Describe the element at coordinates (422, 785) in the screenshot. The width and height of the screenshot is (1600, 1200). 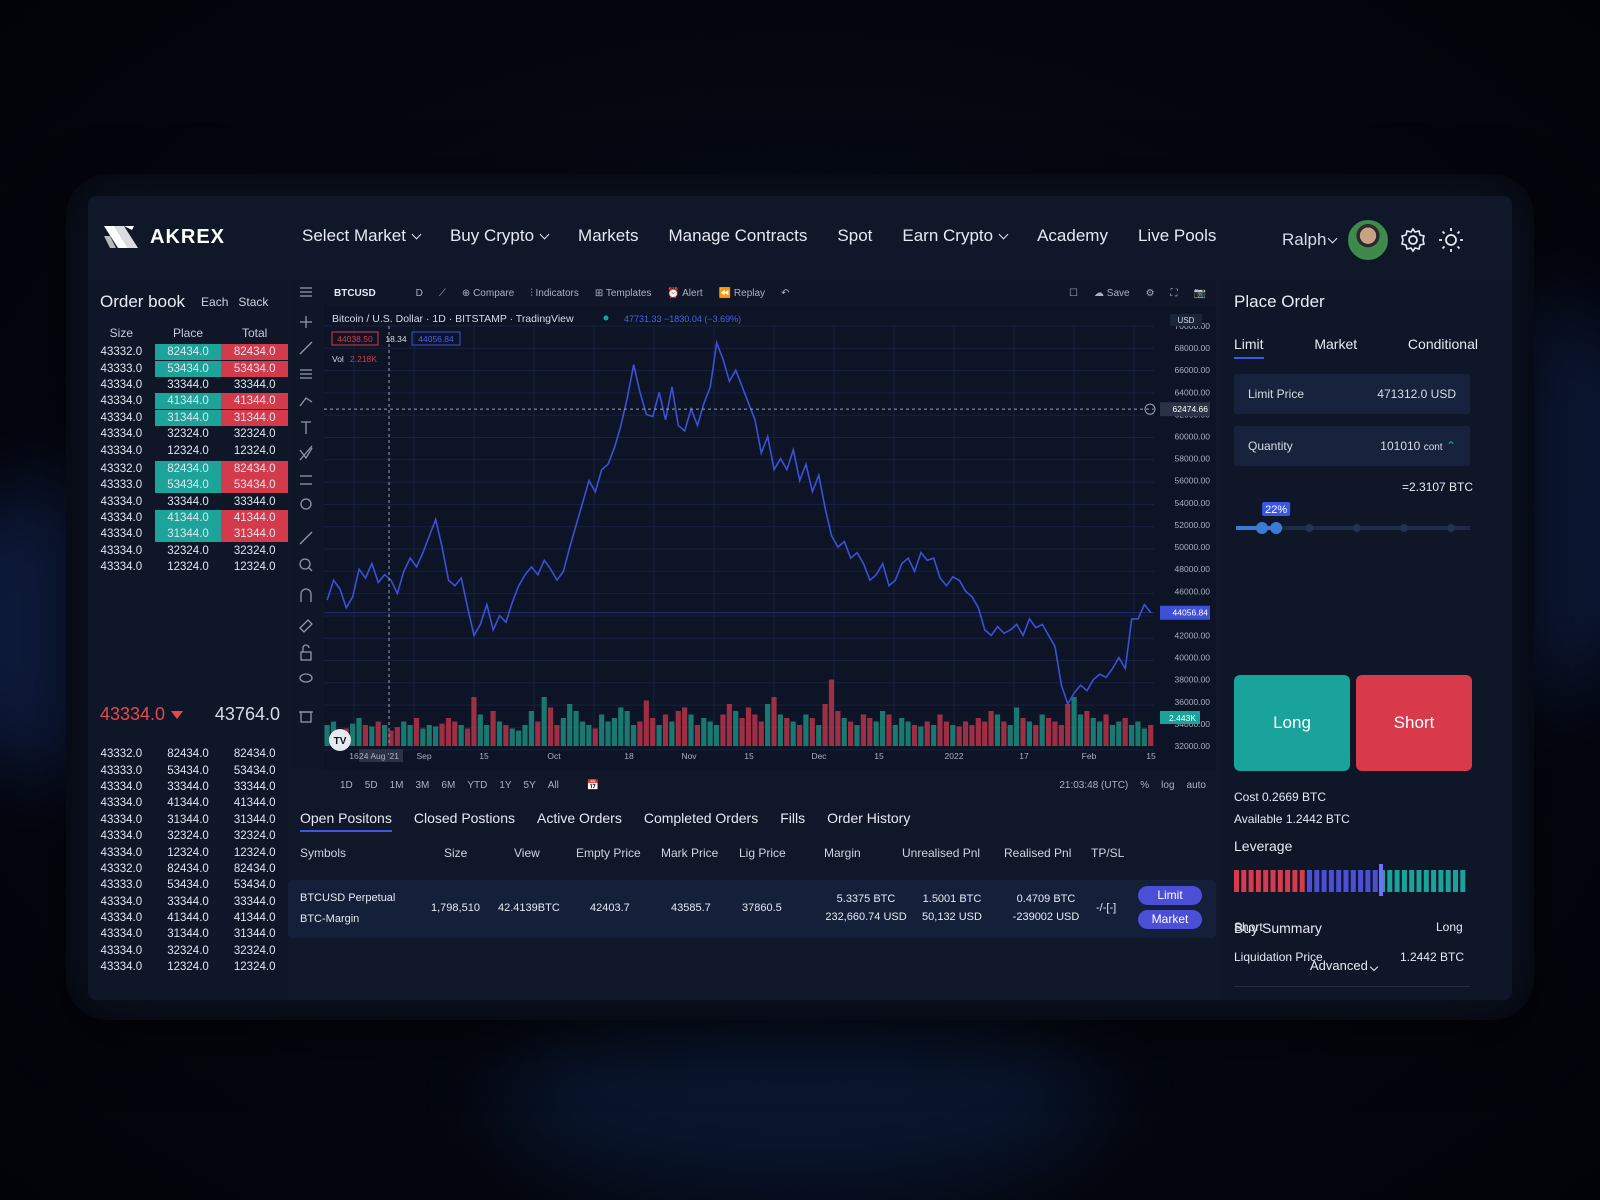
I see `range-3m: 3M` at that location.